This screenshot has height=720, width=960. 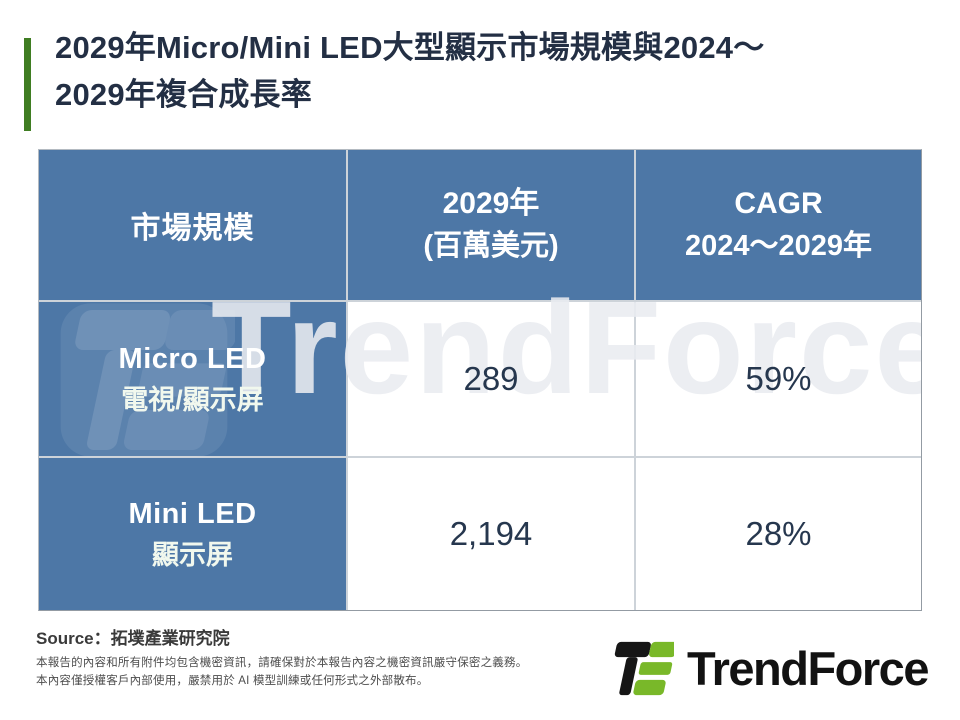 What do you see at coordinates (192, 534) in the screenshot?
I see `row-label-mini-led: Mini LED 顯示屏` at bounding box center [192, 534].